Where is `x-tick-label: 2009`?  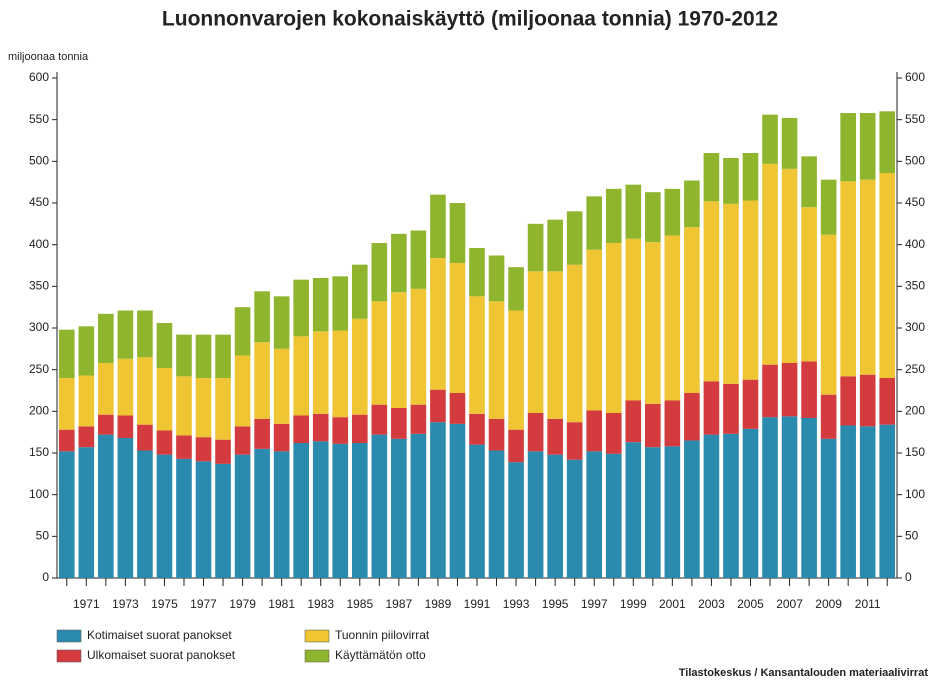 x-tick-label: 2009 is located at coordinates (828, 604).